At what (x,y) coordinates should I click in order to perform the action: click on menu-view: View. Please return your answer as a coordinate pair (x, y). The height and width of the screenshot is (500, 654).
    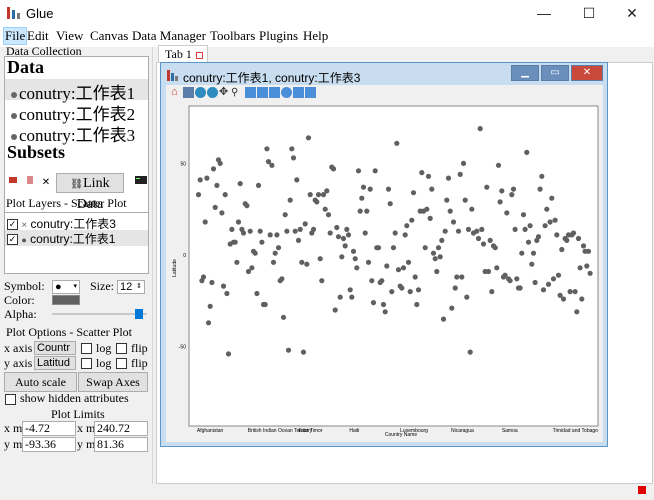
    Looking at the image, I should click on (70, 35).